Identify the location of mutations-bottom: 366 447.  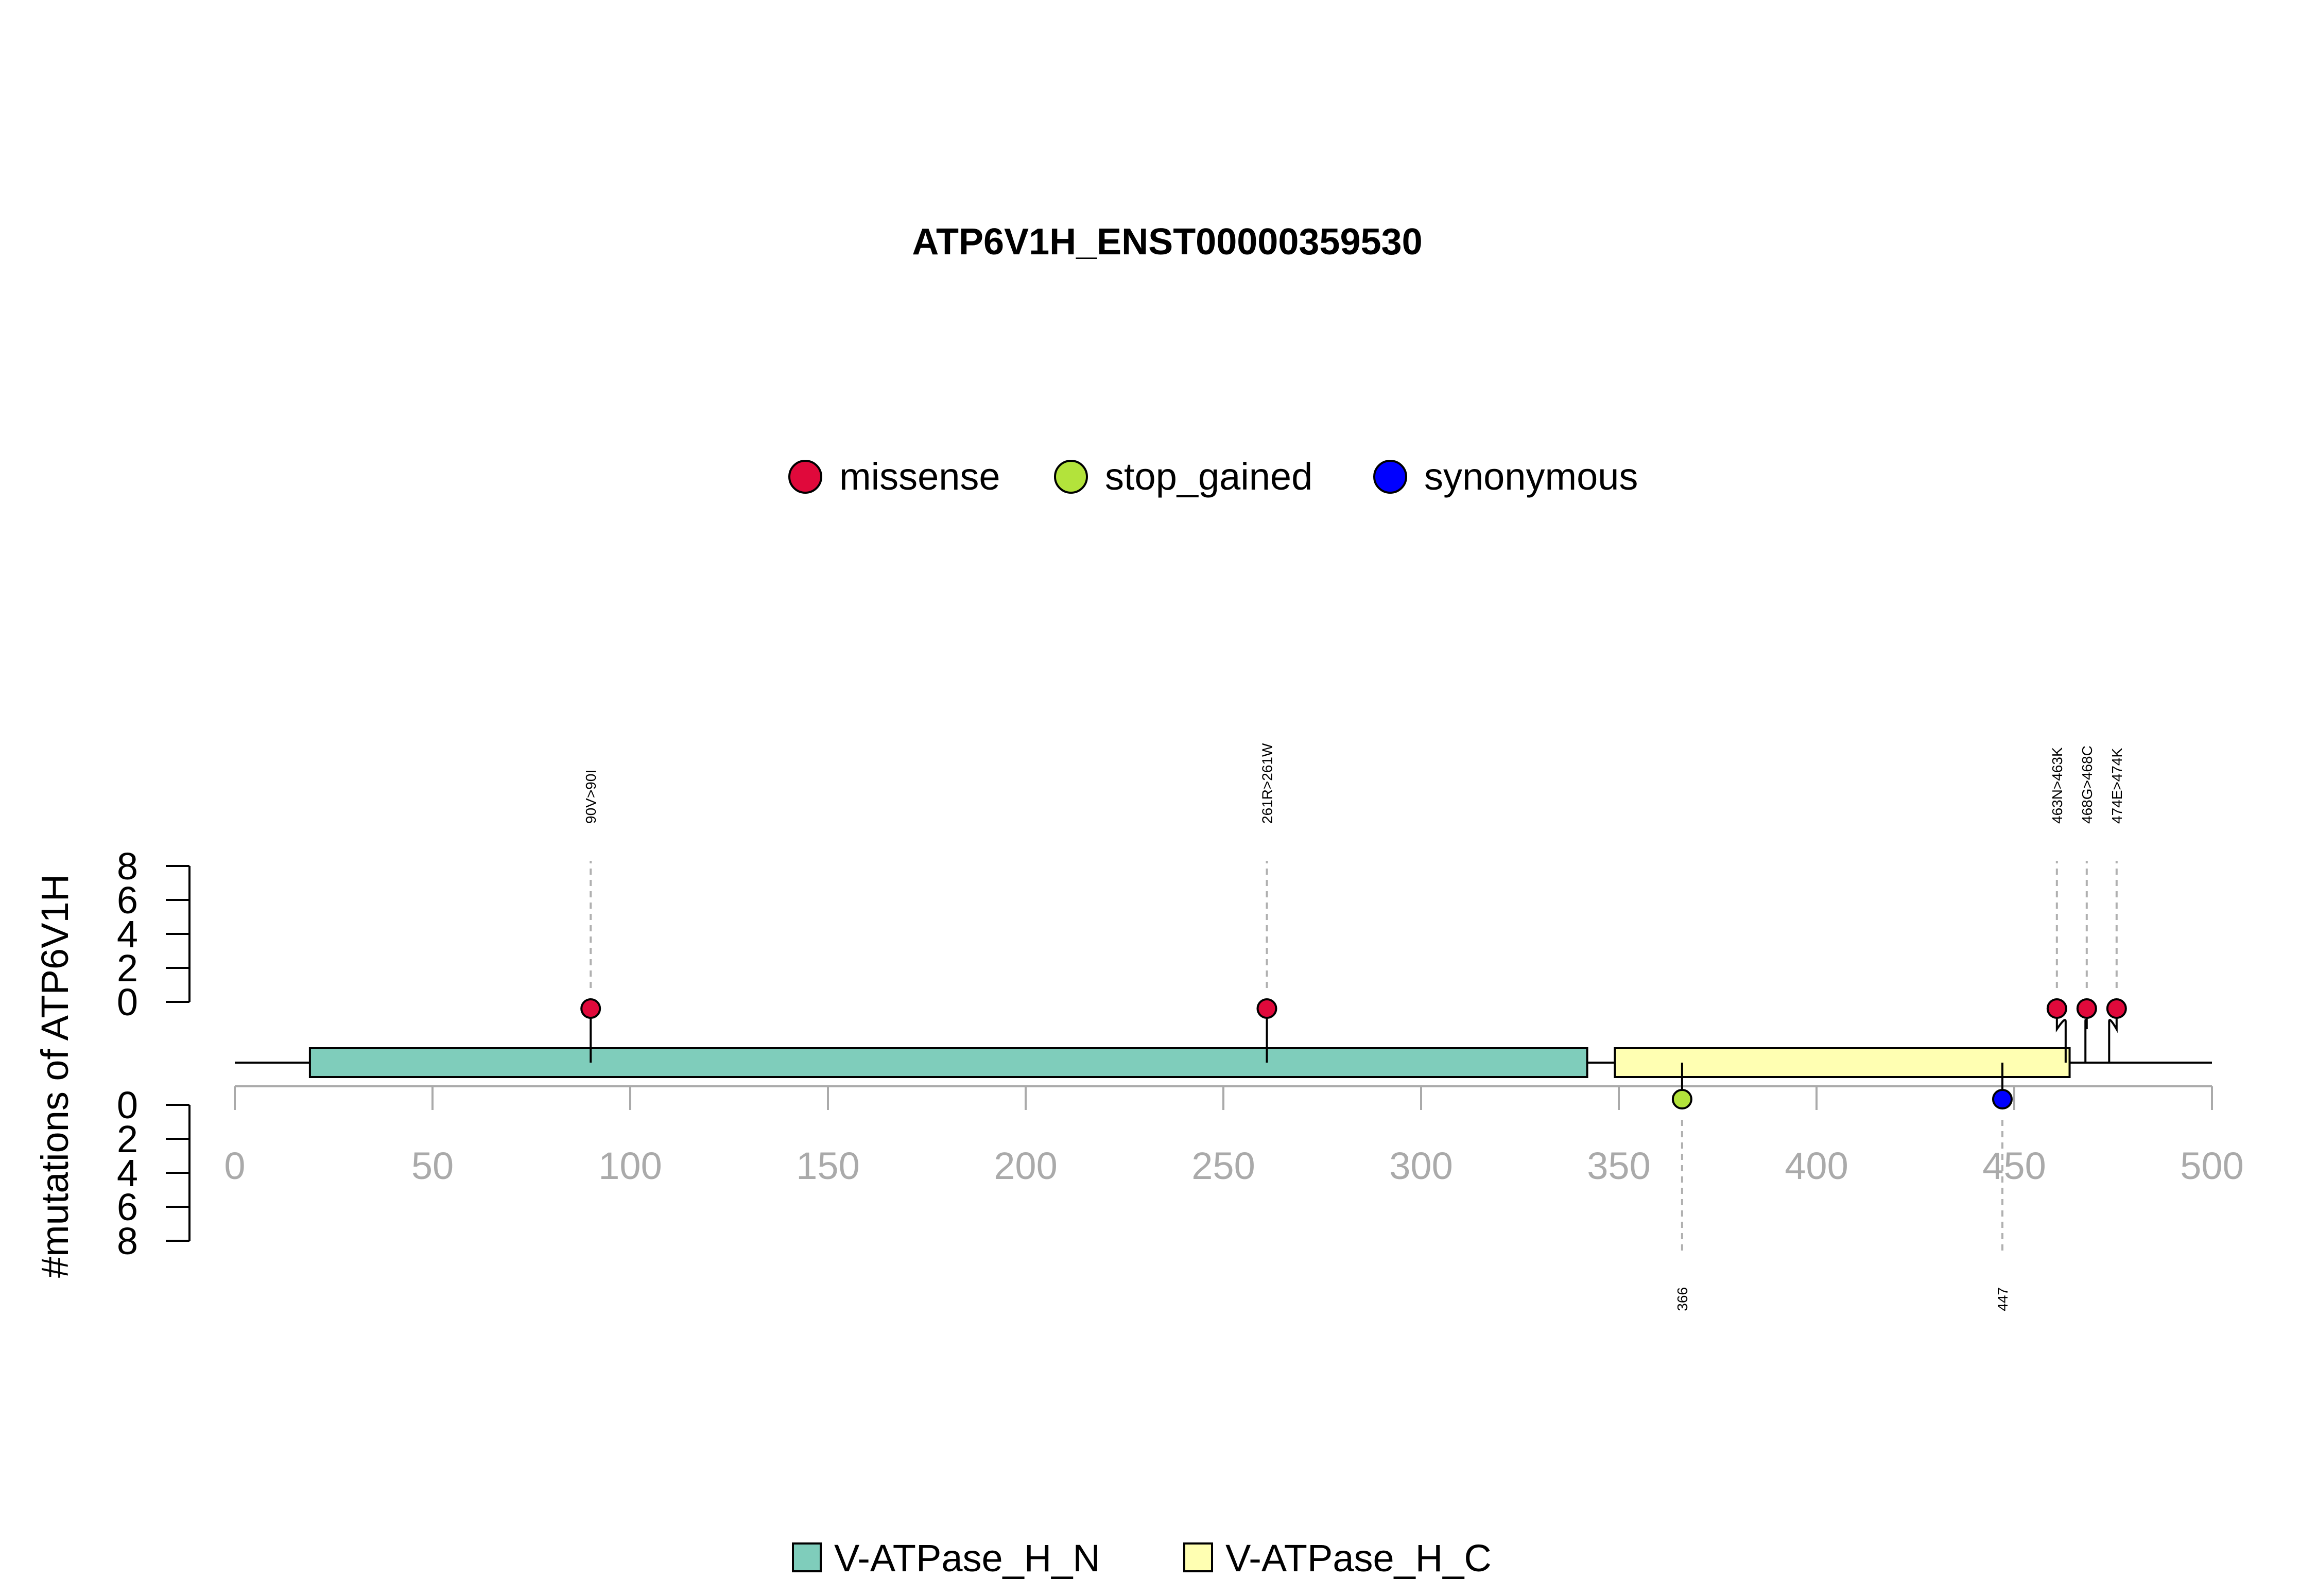
(1842, 1187).